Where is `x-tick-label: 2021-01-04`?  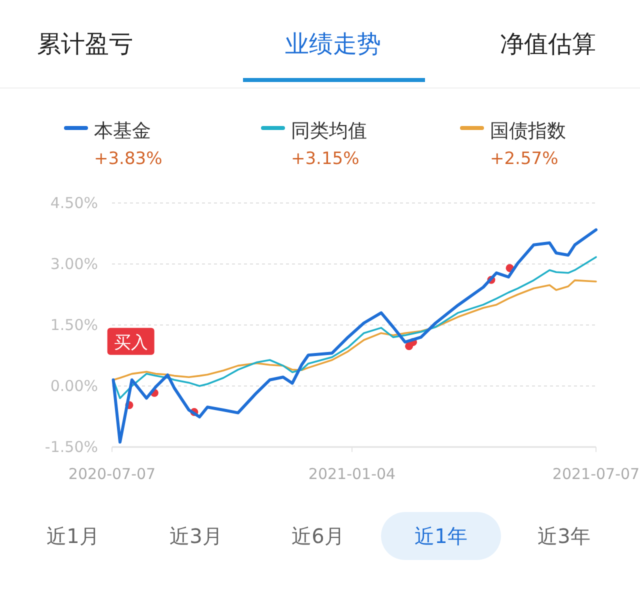
x-tick-label: 2021-01-04 is located at coordinates (352, 474).